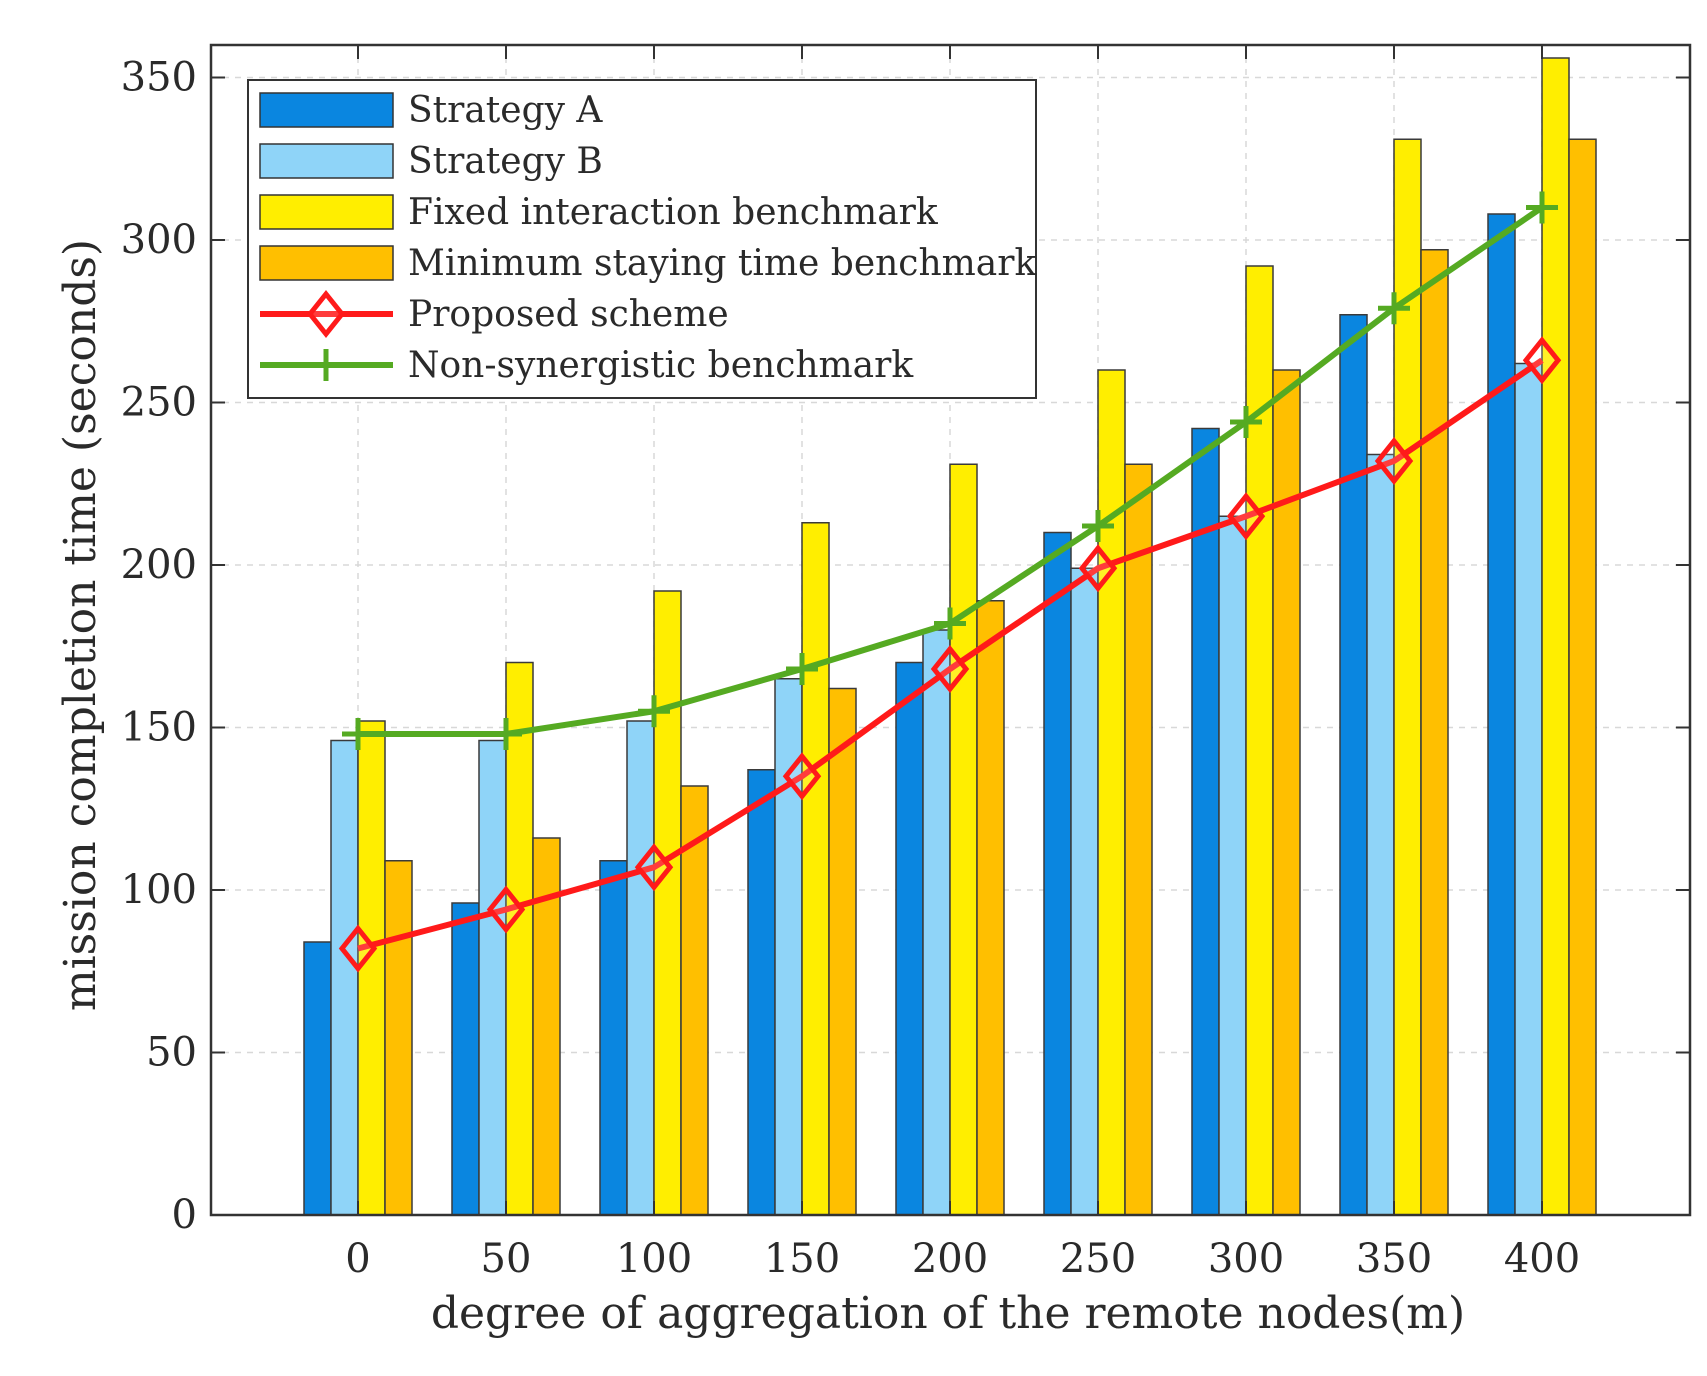 This screenshot has width=1707, height=1376. What do you see at coordinates (654, 1259) in the screenshot?
I see `x-tick-label: 100` at bounding box center [654, 1259].